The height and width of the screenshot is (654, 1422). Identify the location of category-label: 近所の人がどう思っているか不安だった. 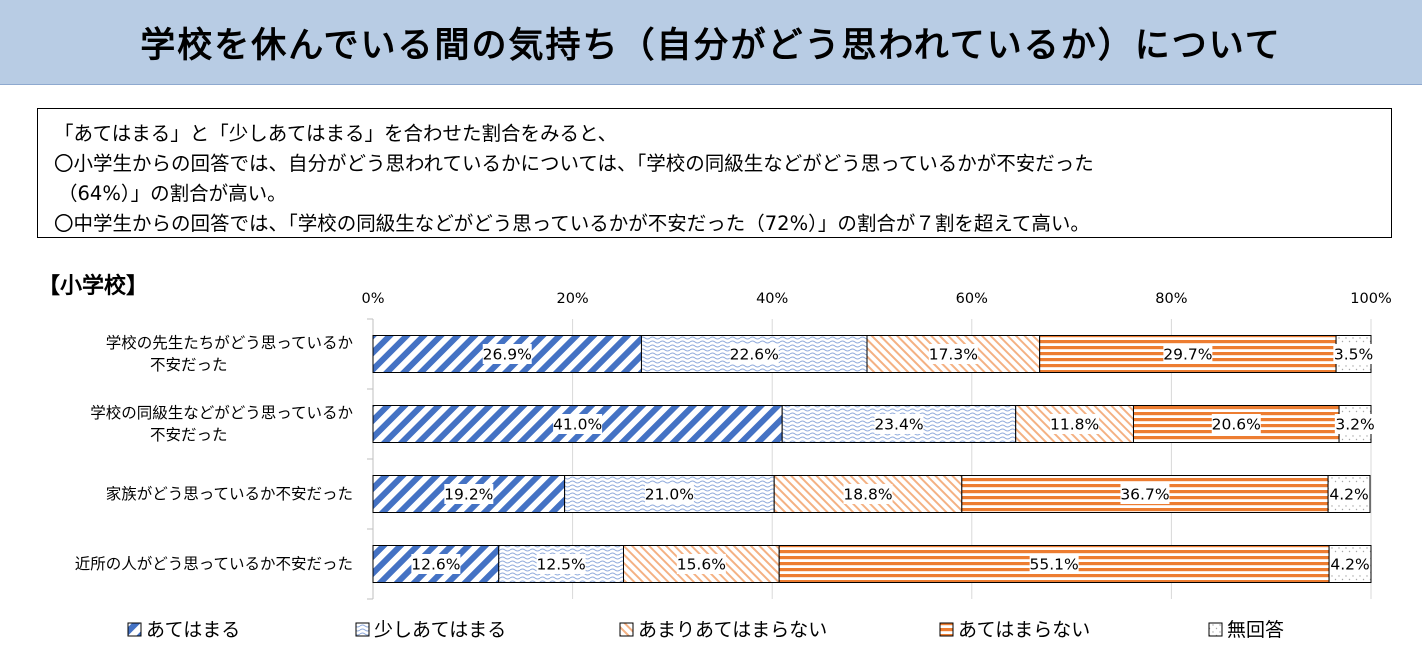
(214, 564).